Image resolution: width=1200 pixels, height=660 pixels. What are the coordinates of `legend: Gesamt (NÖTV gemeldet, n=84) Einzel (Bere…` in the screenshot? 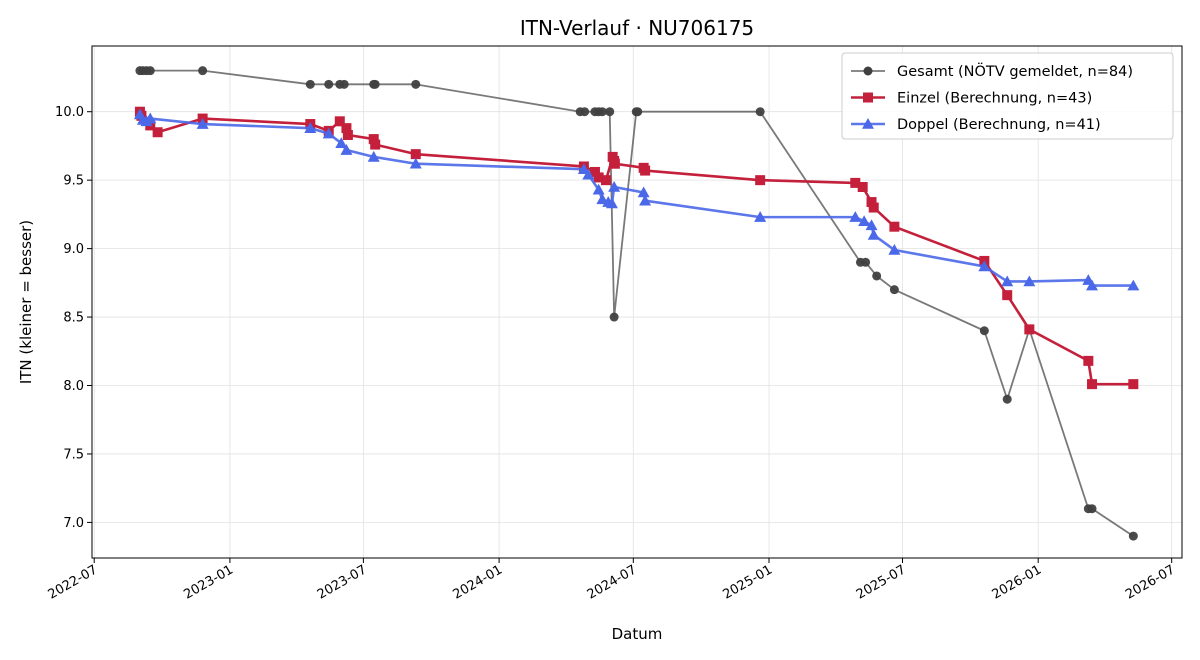 It's located at (1007, 96).